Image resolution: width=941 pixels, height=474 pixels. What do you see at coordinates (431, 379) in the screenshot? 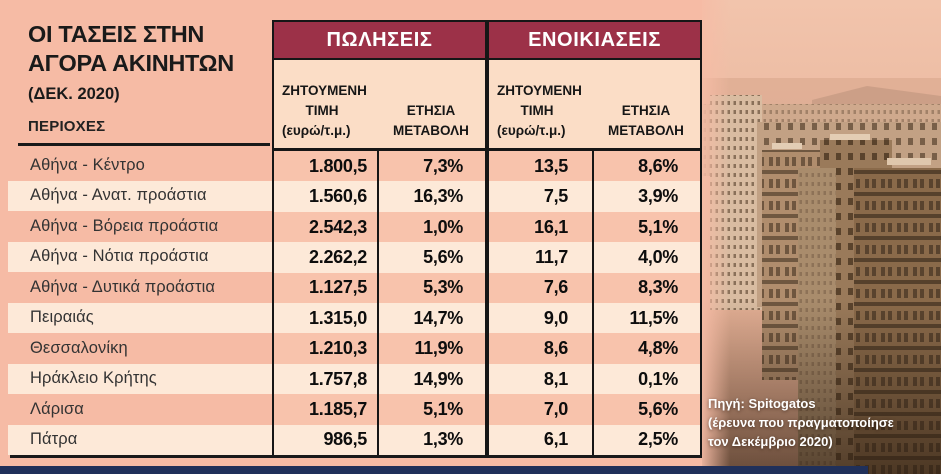
I see `sale-change-value: 14,9%` at bounding box center [431, 379].